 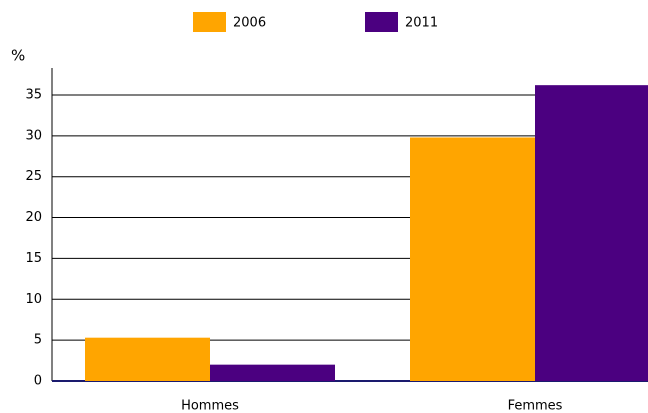 What do you see at coordinates (33, 94) in the screenshot?
I see `y-tick-label: 35` at bounding box center [33, 94].